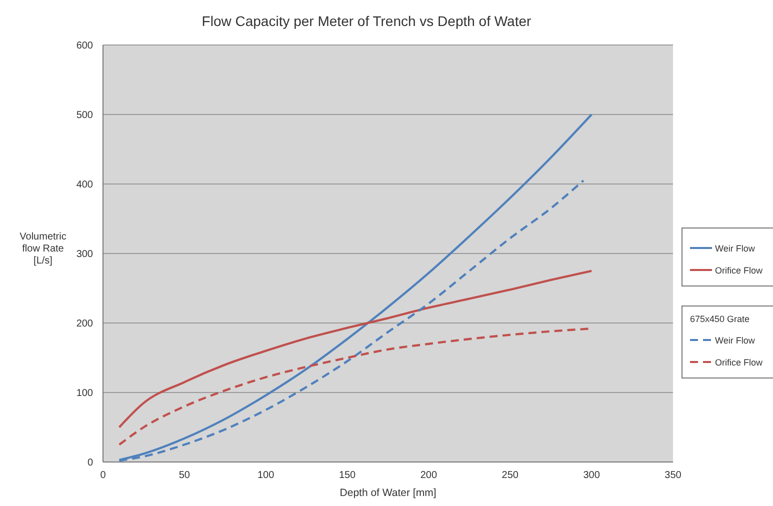  Describe the element at coordinates (673, 475) in the screenshot. I see `x-tick-label: 350` at that location.